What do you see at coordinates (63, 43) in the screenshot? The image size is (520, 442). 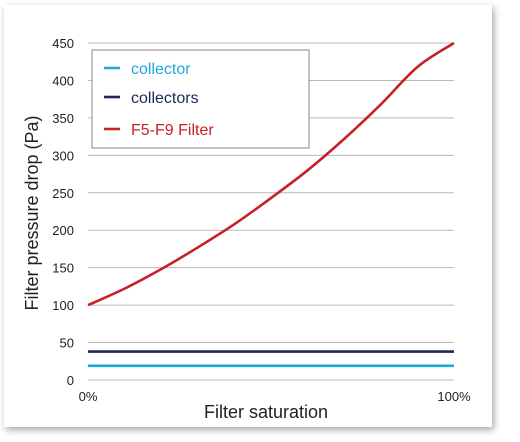 I see `y-tick-label: 450` at bounding box center [63, 43].